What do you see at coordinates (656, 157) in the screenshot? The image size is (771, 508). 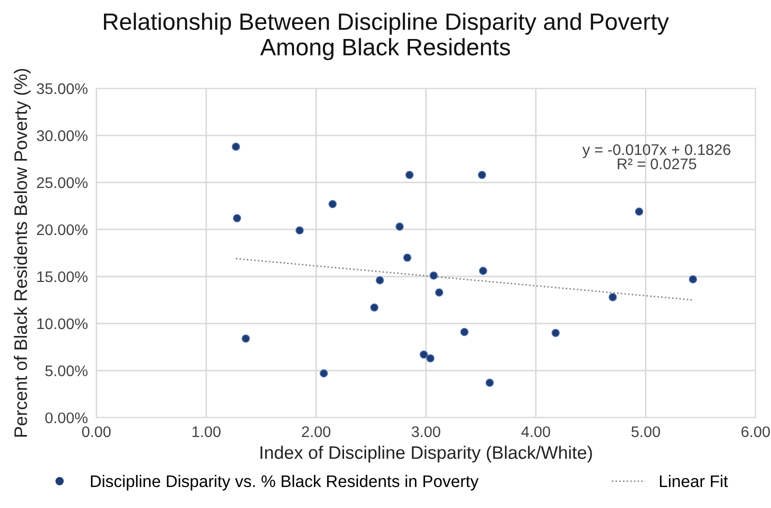 I see `annotation: y = -0.0107x + 0.1826 R² = 0.0275` at bounding box center [656, 157].